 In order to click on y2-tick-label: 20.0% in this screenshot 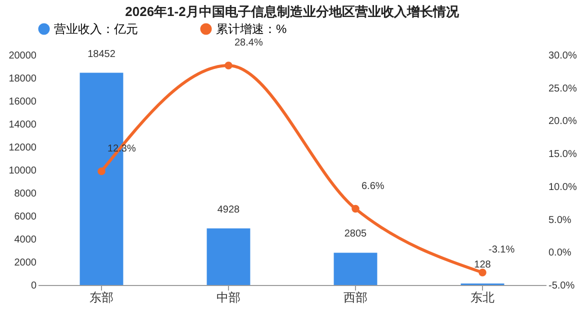, I will do `click(562, 122)`.